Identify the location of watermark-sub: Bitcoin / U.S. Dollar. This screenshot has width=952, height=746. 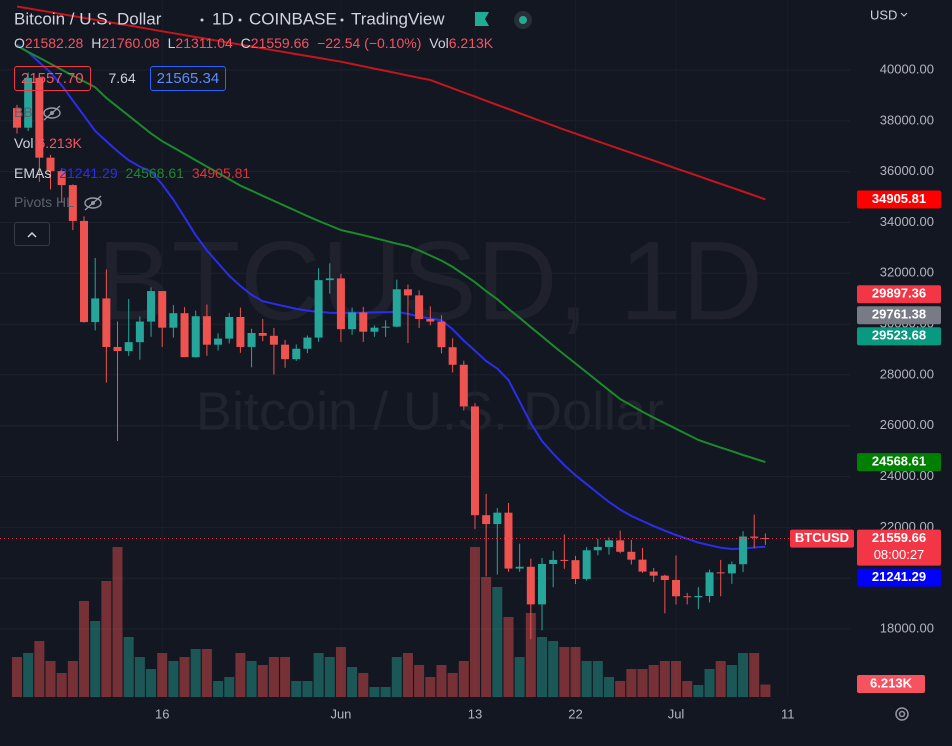
(430, 411).